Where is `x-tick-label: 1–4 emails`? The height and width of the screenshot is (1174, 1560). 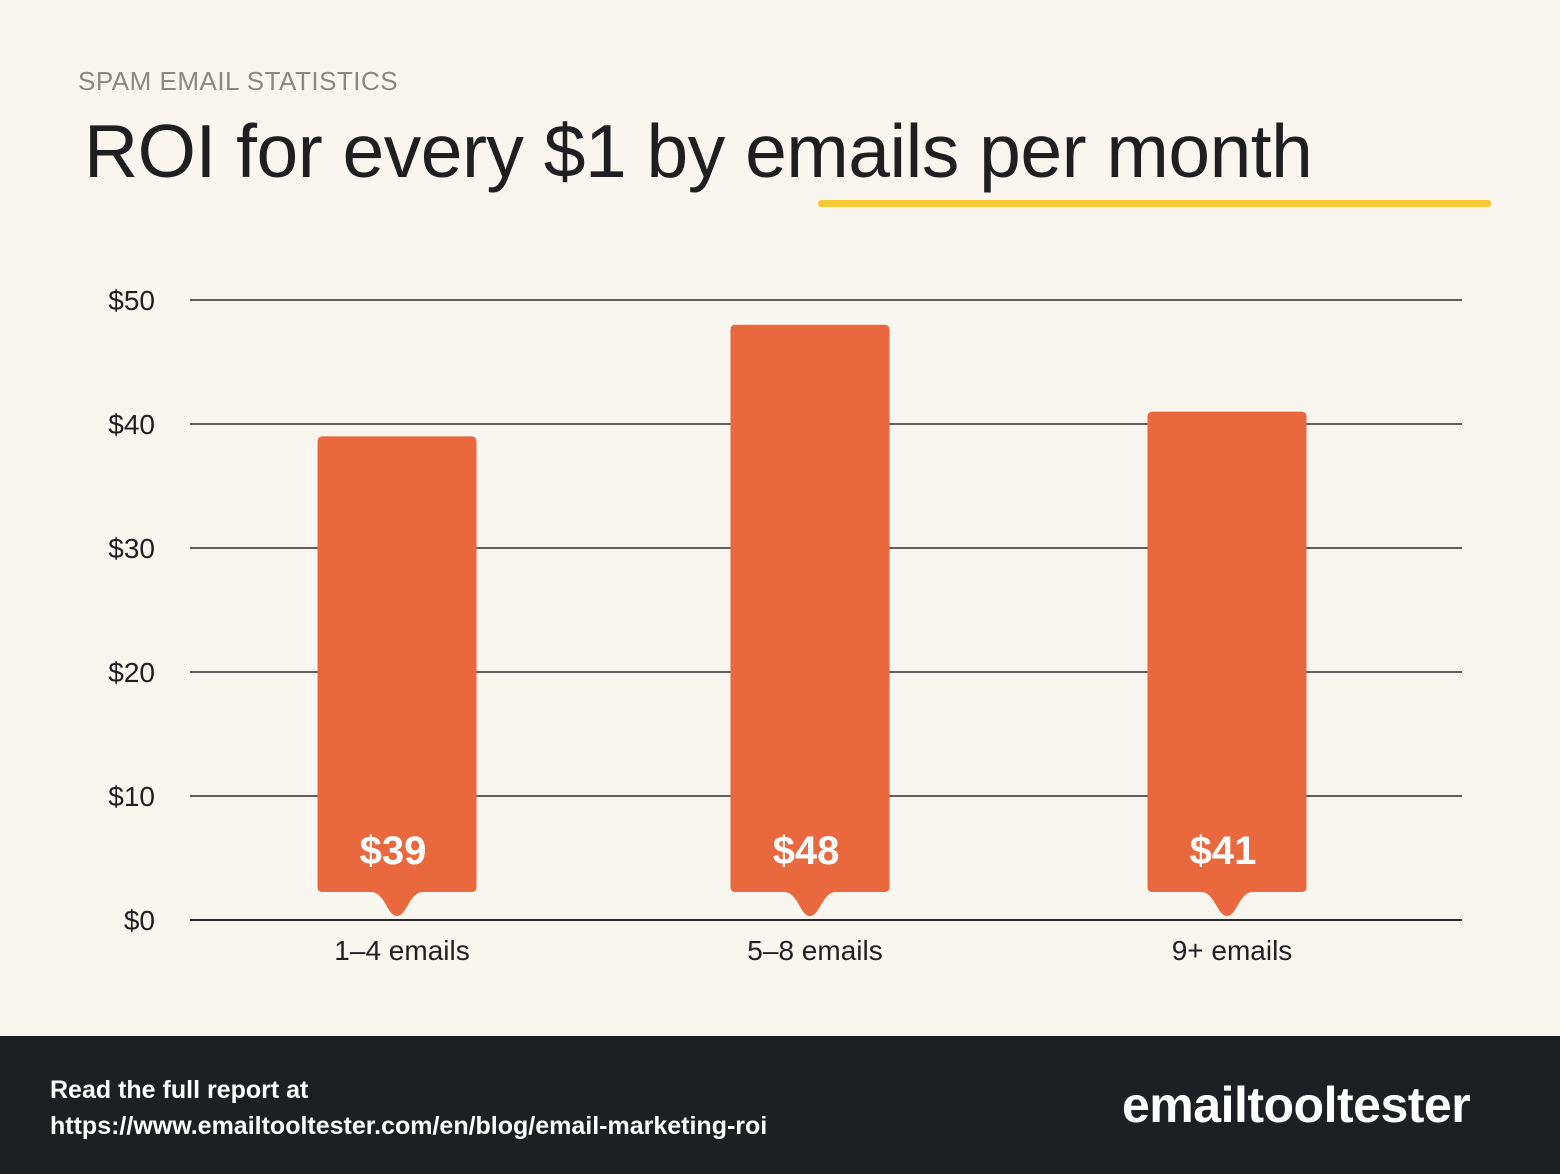
x-tick-label: 1–4 emails is located at coordinates (401, 950).